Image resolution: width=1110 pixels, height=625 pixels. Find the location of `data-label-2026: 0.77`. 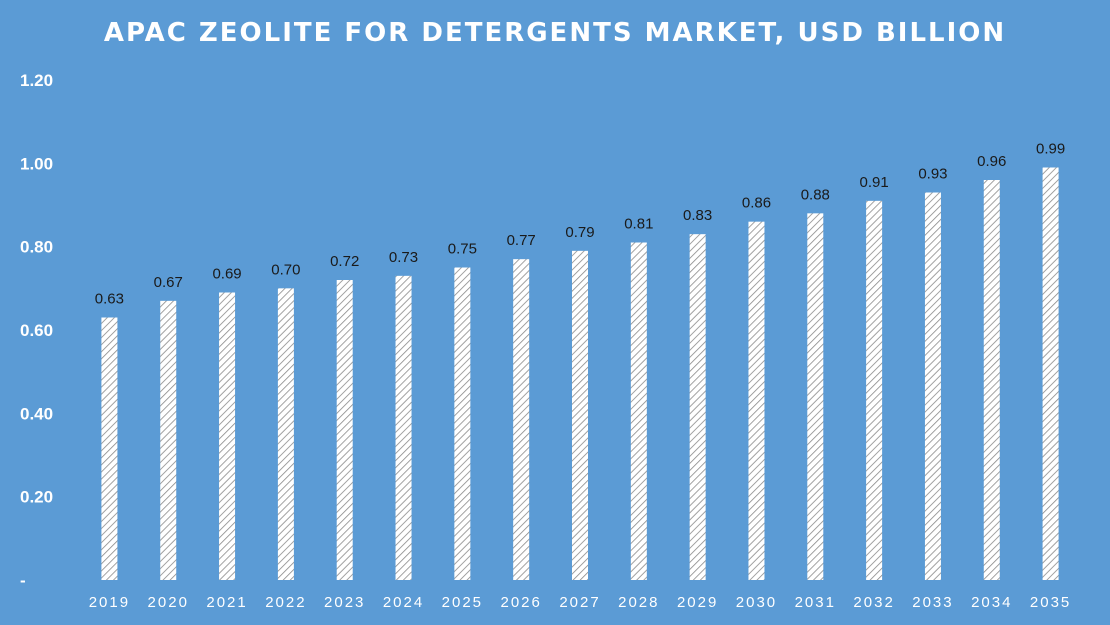

data-label-2026: 0.77 is located at coordinates (521, 240).